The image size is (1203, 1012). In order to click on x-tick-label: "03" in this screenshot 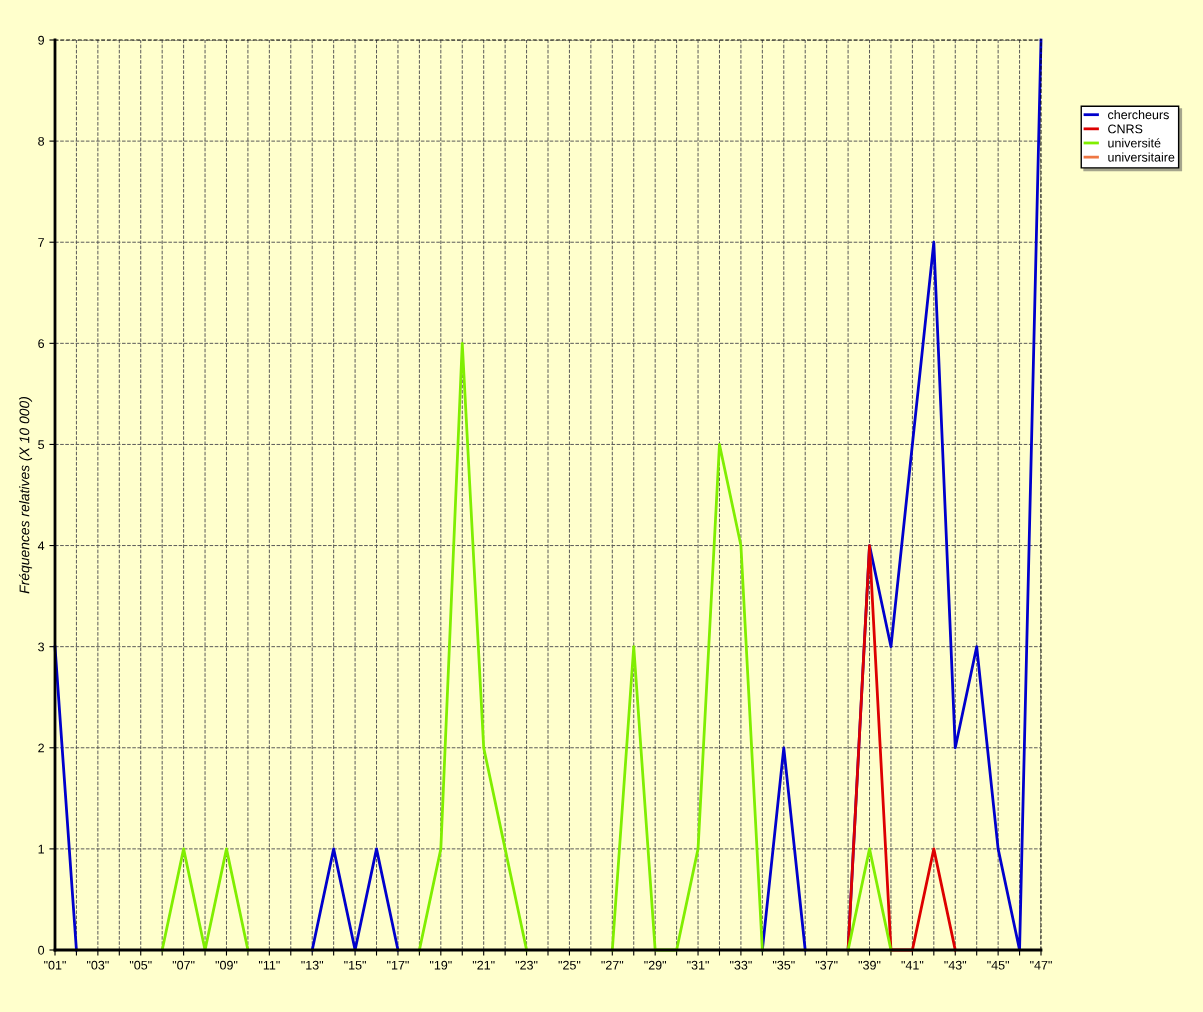, I will do `click(98, 965)`.